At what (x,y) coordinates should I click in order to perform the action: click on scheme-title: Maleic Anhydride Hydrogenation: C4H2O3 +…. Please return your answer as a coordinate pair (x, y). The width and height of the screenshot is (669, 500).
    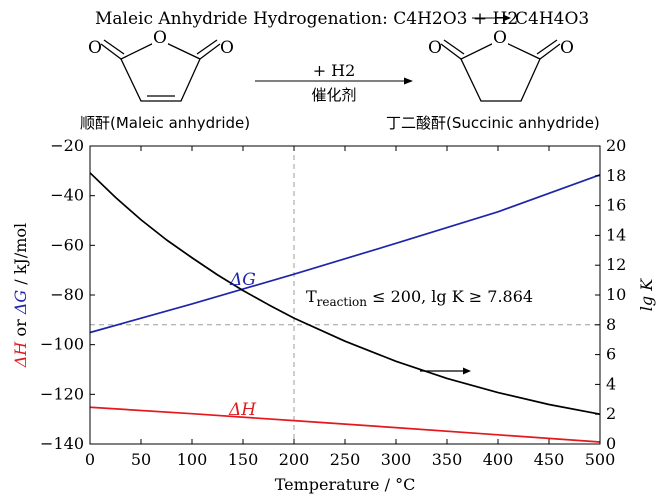
    Looking at the image, I should click on (306, 19).